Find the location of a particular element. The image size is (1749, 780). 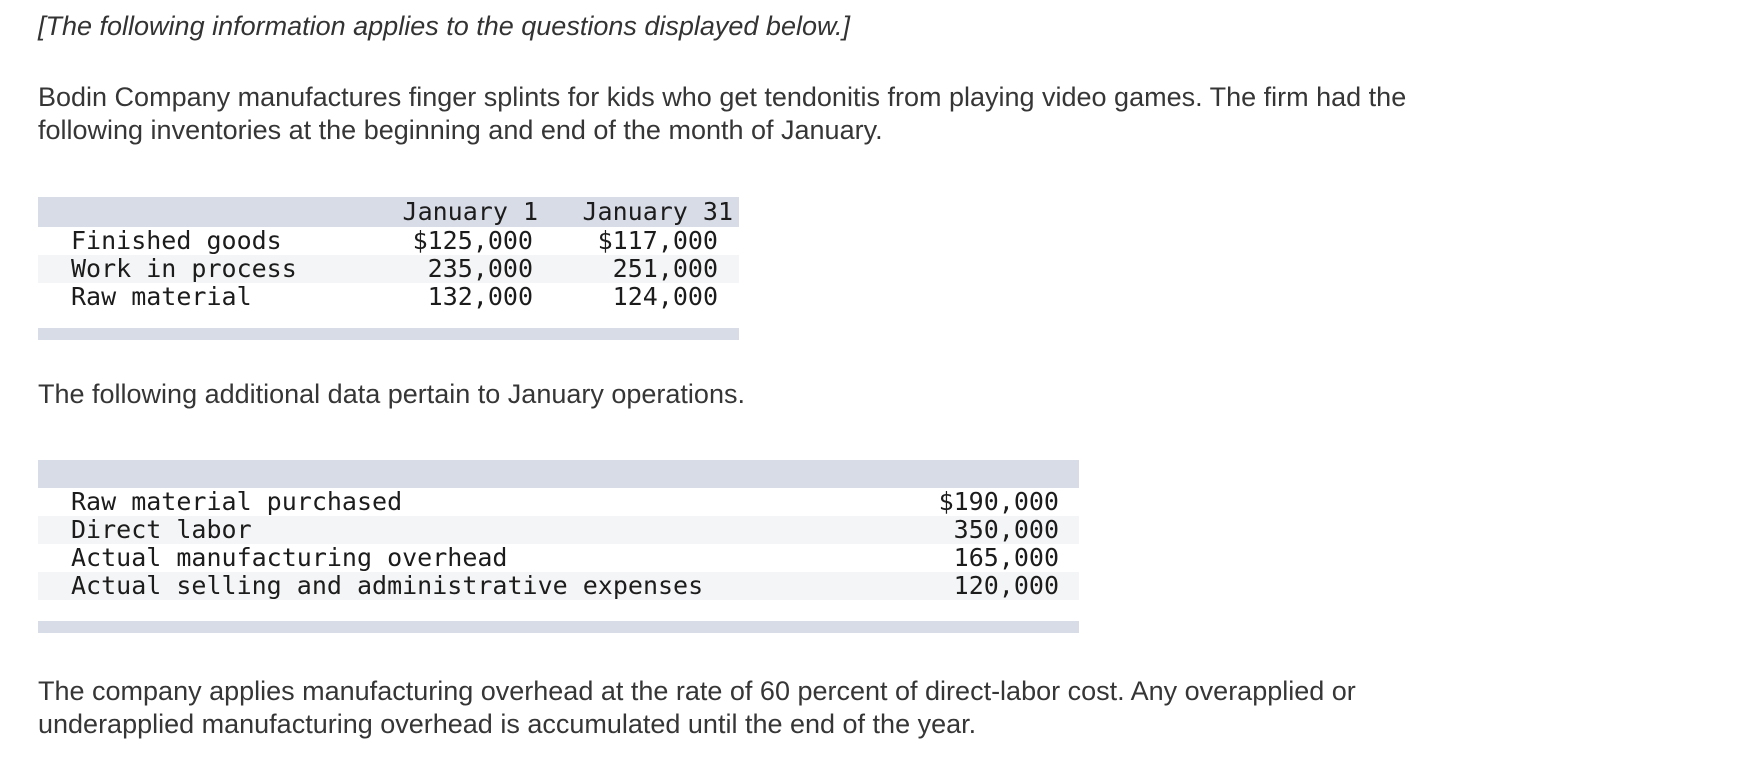

row-value-january-31: 251,000 is located at coordinates (665, 268).